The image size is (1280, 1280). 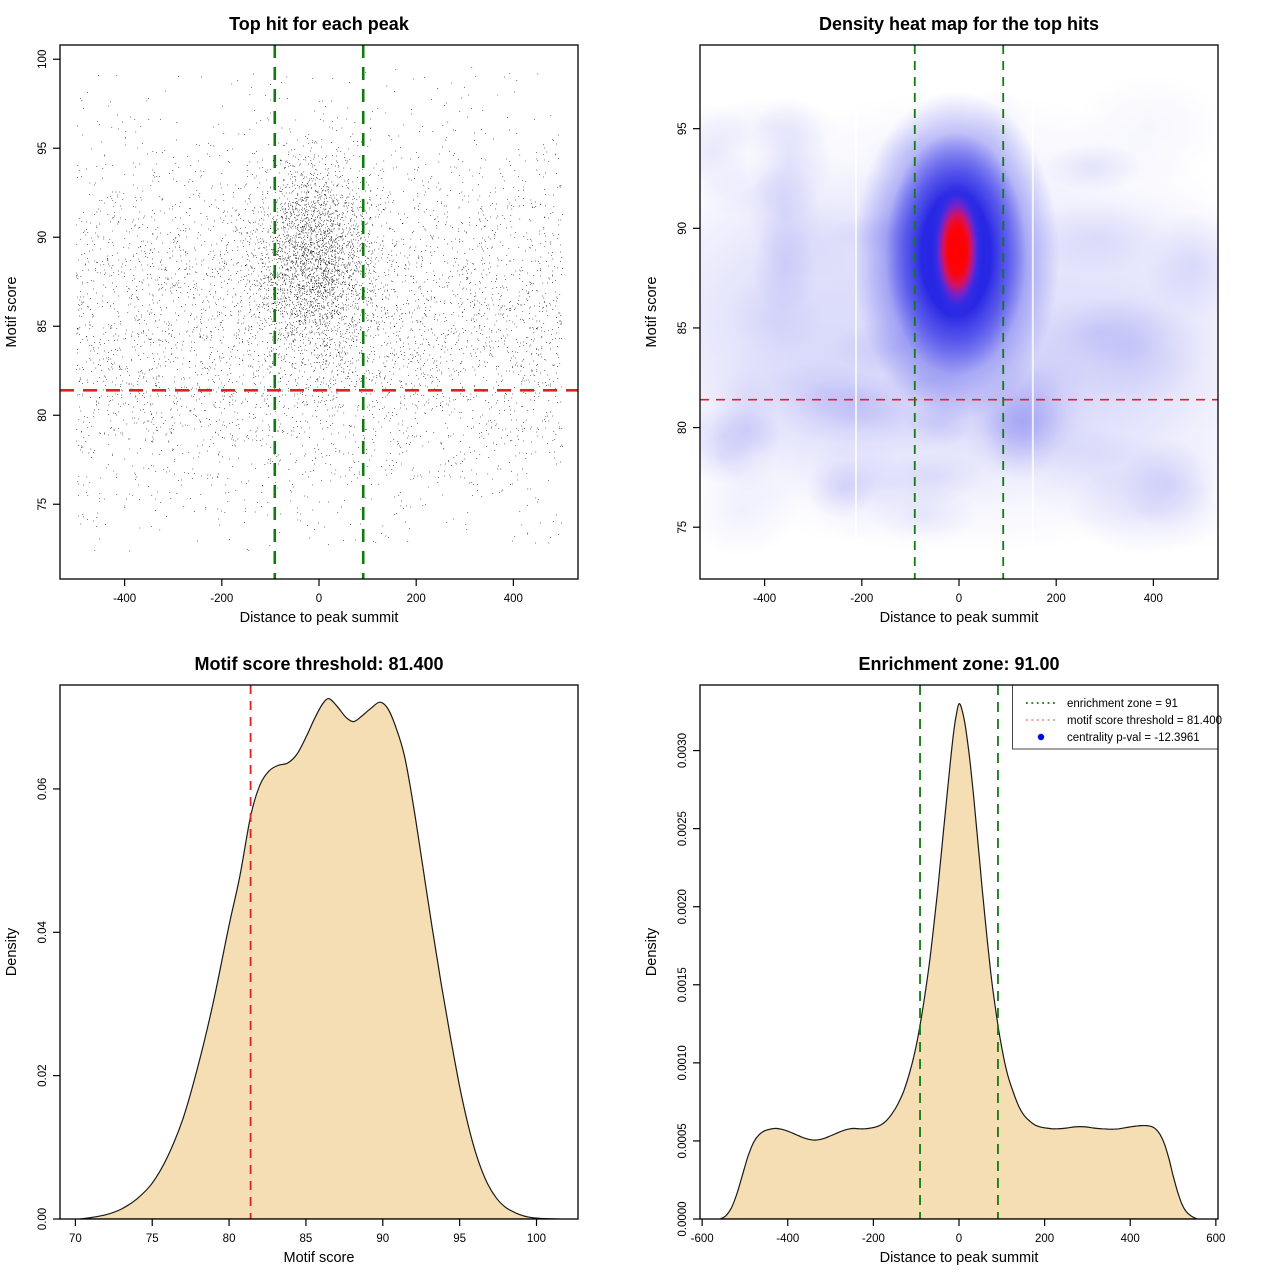 I want to click on legend-box, so click(x=1115, y=717).